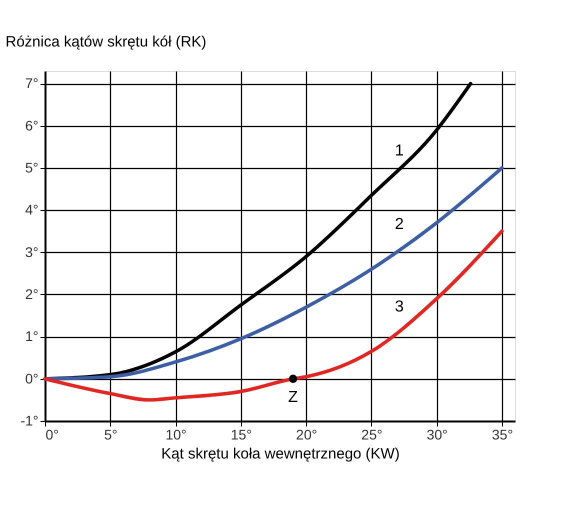  I want to click on x-tick-label: 25°, so click(371, 434).